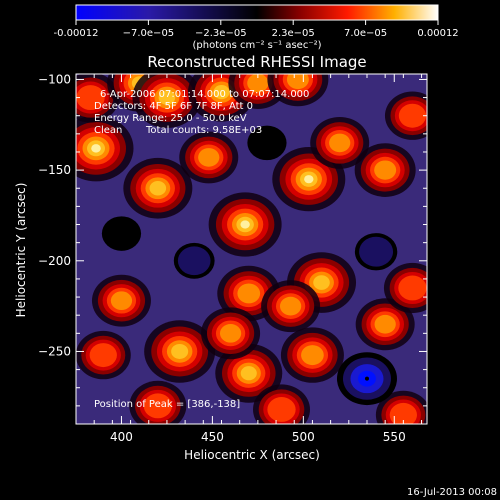  What do you see at coordinates (76, 33) in the screenshot?
I see `colorbar-tick-label: -0.00012` at bounding box center [76, 33].